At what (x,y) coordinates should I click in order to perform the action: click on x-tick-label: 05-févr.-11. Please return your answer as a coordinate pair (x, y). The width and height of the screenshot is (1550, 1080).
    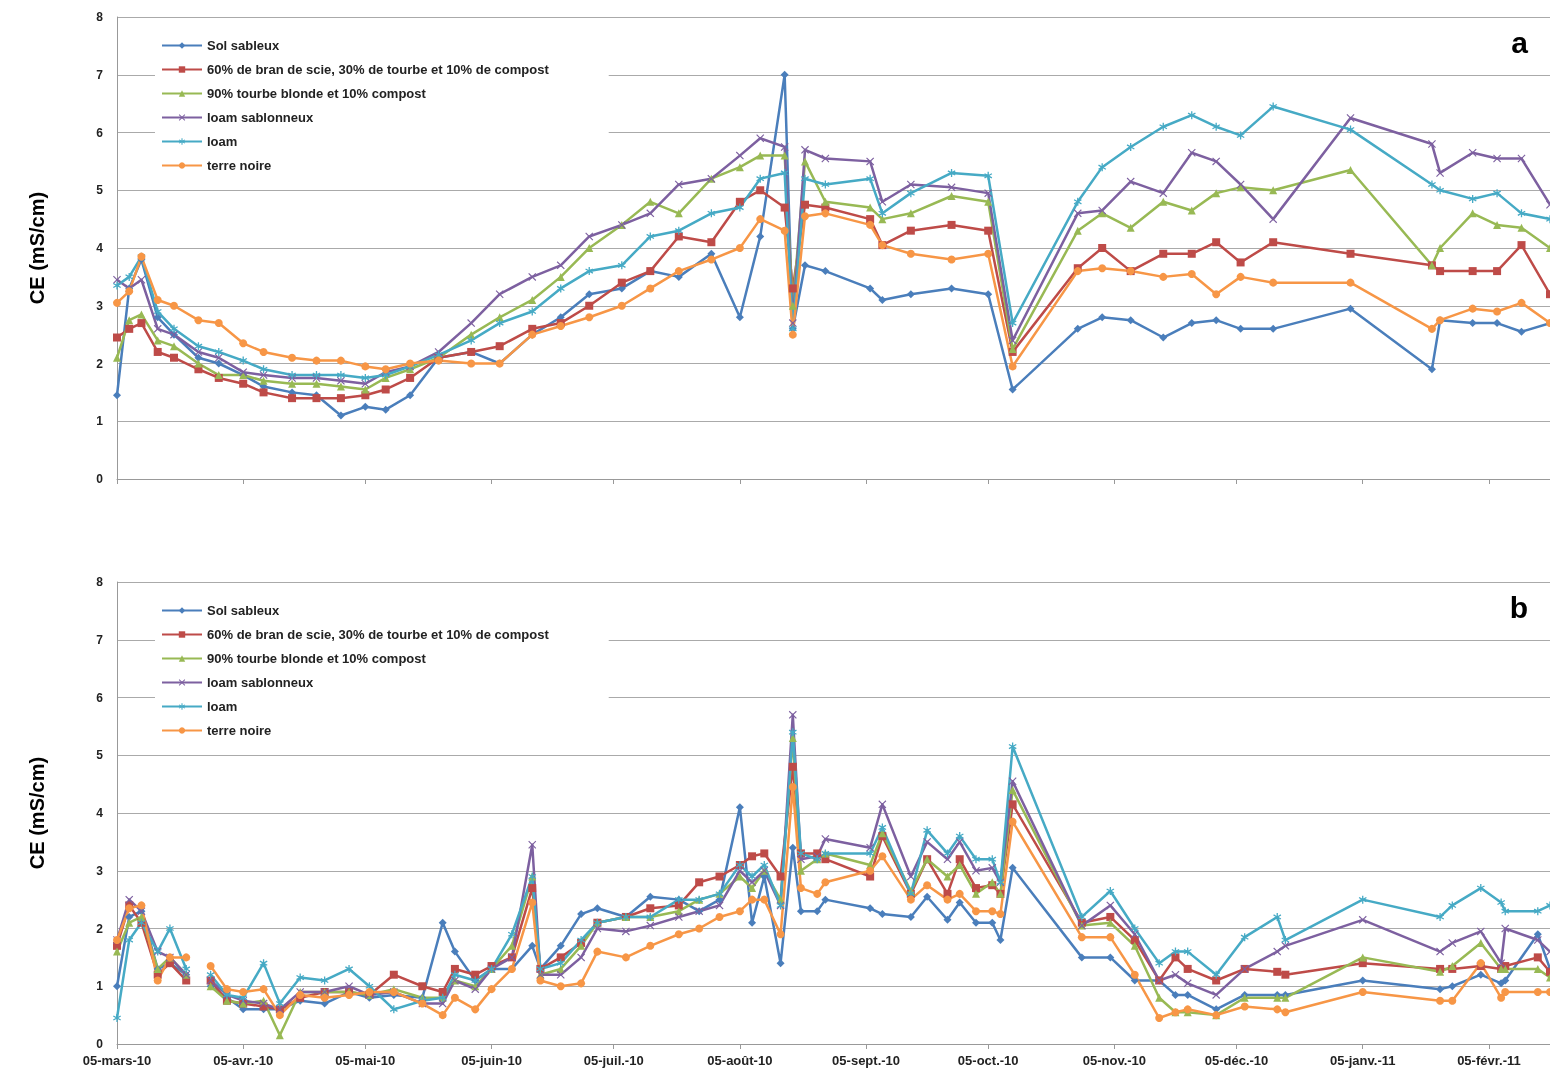
    Looking at the image, I should click on (1489, 1060).